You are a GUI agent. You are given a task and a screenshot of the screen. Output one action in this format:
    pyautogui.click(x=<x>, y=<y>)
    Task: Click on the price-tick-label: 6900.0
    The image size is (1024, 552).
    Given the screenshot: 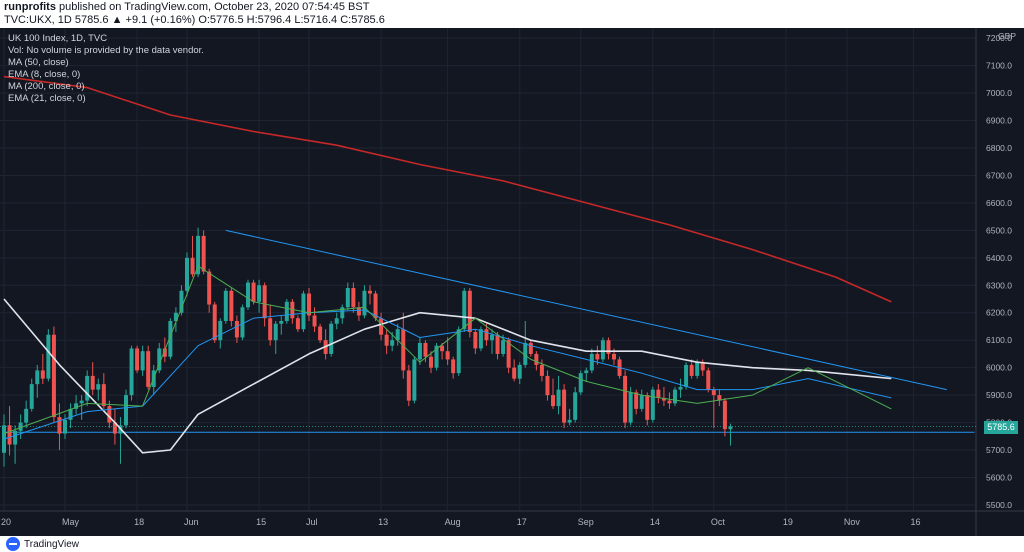 What is the action you would take?
    pyautogui.click(x=999, y=121)
    